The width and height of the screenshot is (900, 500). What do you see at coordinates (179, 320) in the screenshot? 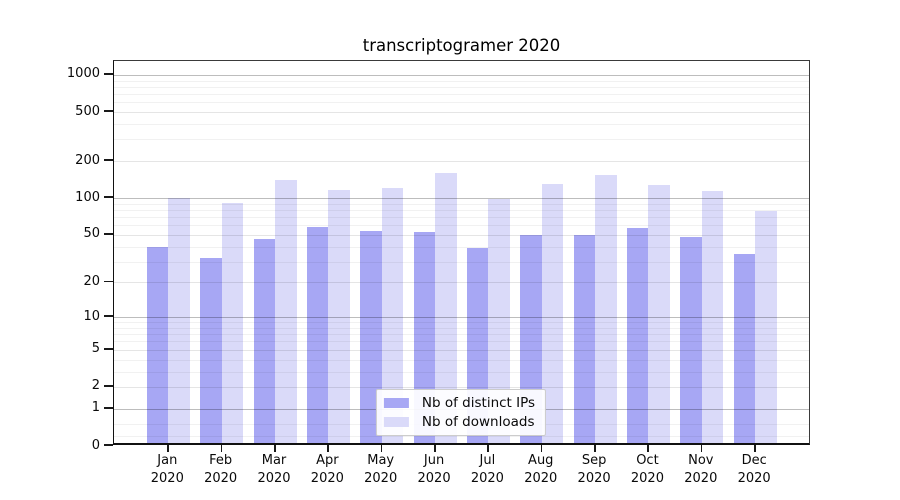
I see `bar-nb-of-downloads-jan` at bounding box center [179, 320].